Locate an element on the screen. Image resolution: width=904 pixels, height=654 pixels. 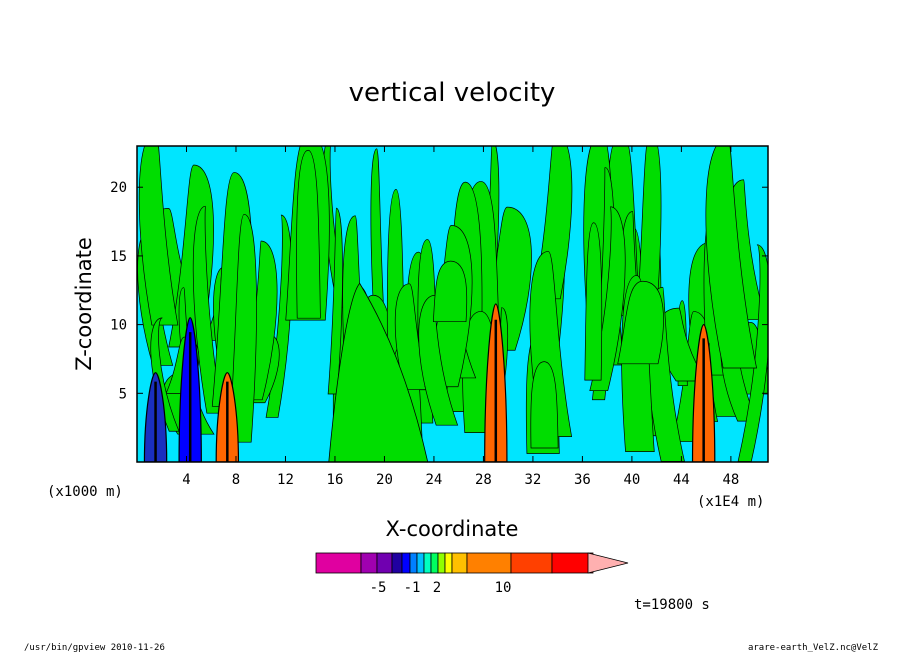
y-tick-label: 15 is located at coordinates (118, 257).